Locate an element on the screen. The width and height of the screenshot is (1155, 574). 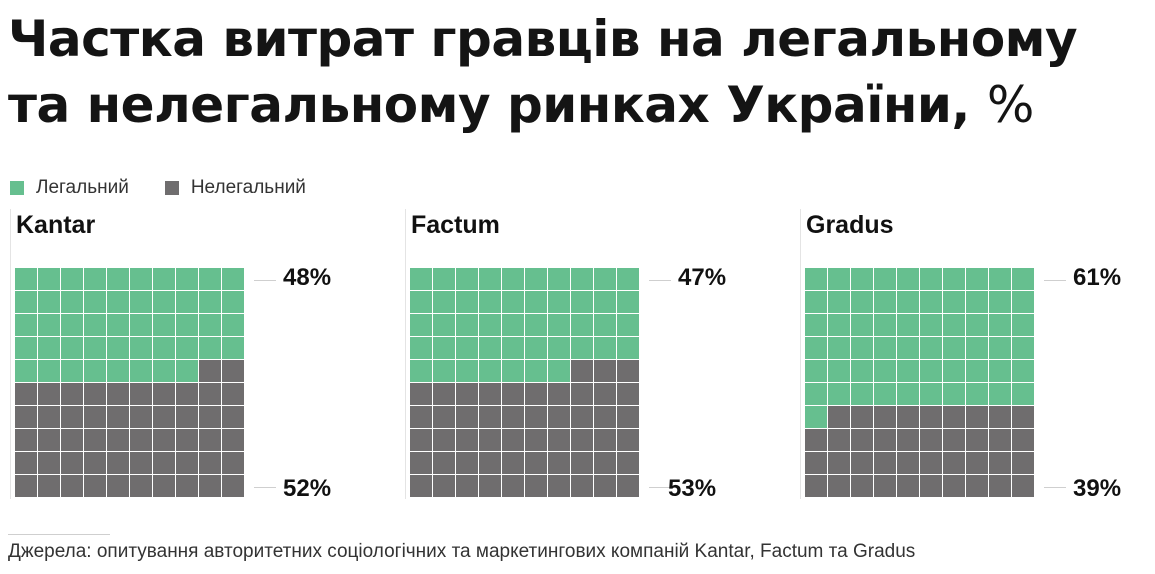
title-unit: % is located at coordinates (1010, 105).